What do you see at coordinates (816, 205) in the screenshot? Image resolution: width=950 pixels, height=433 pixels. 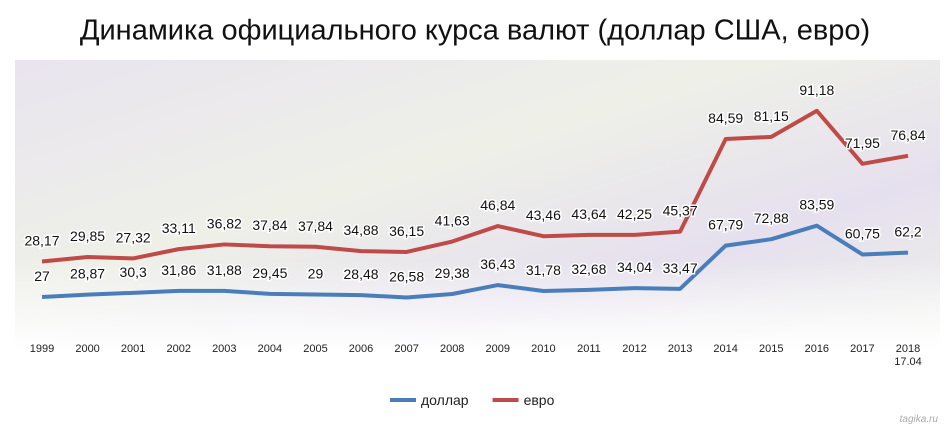 I see `data-label: 83,59` at bounding box center [816, 205].